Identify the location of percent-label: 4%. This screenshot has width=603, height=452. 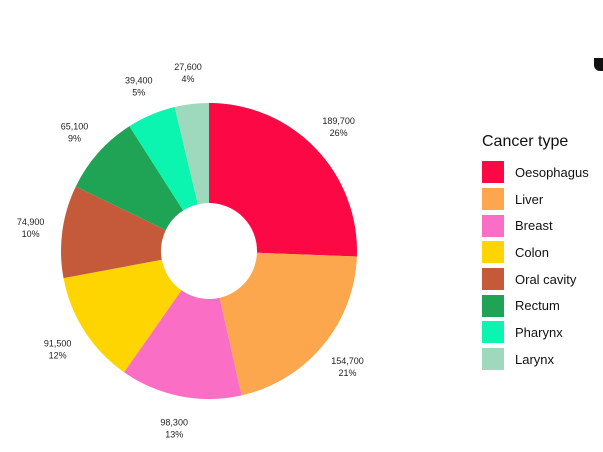
(187, 79).